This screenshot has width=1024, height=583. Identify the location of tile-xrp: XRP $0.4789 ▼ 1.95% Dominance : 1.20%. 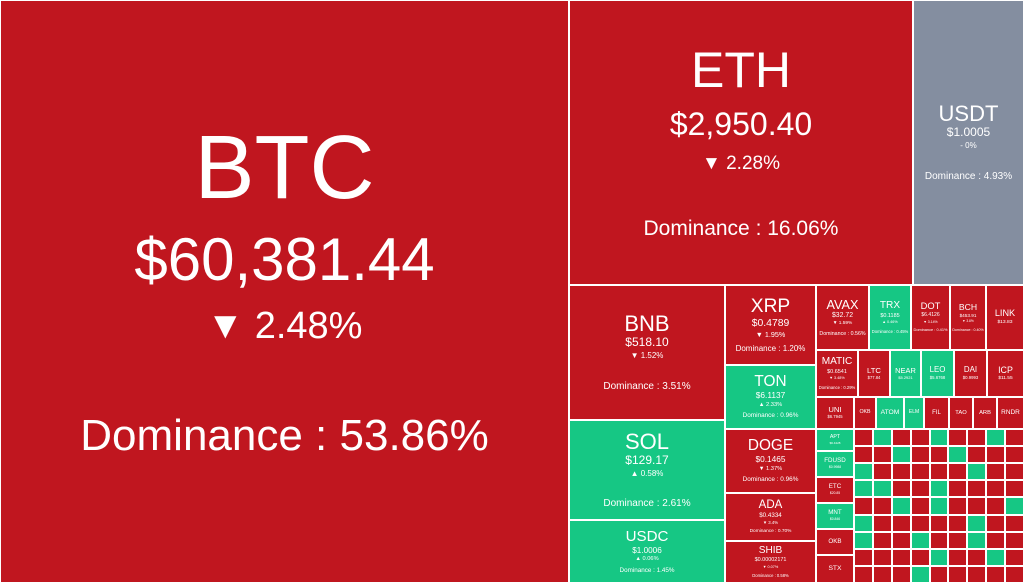
(770, 325).